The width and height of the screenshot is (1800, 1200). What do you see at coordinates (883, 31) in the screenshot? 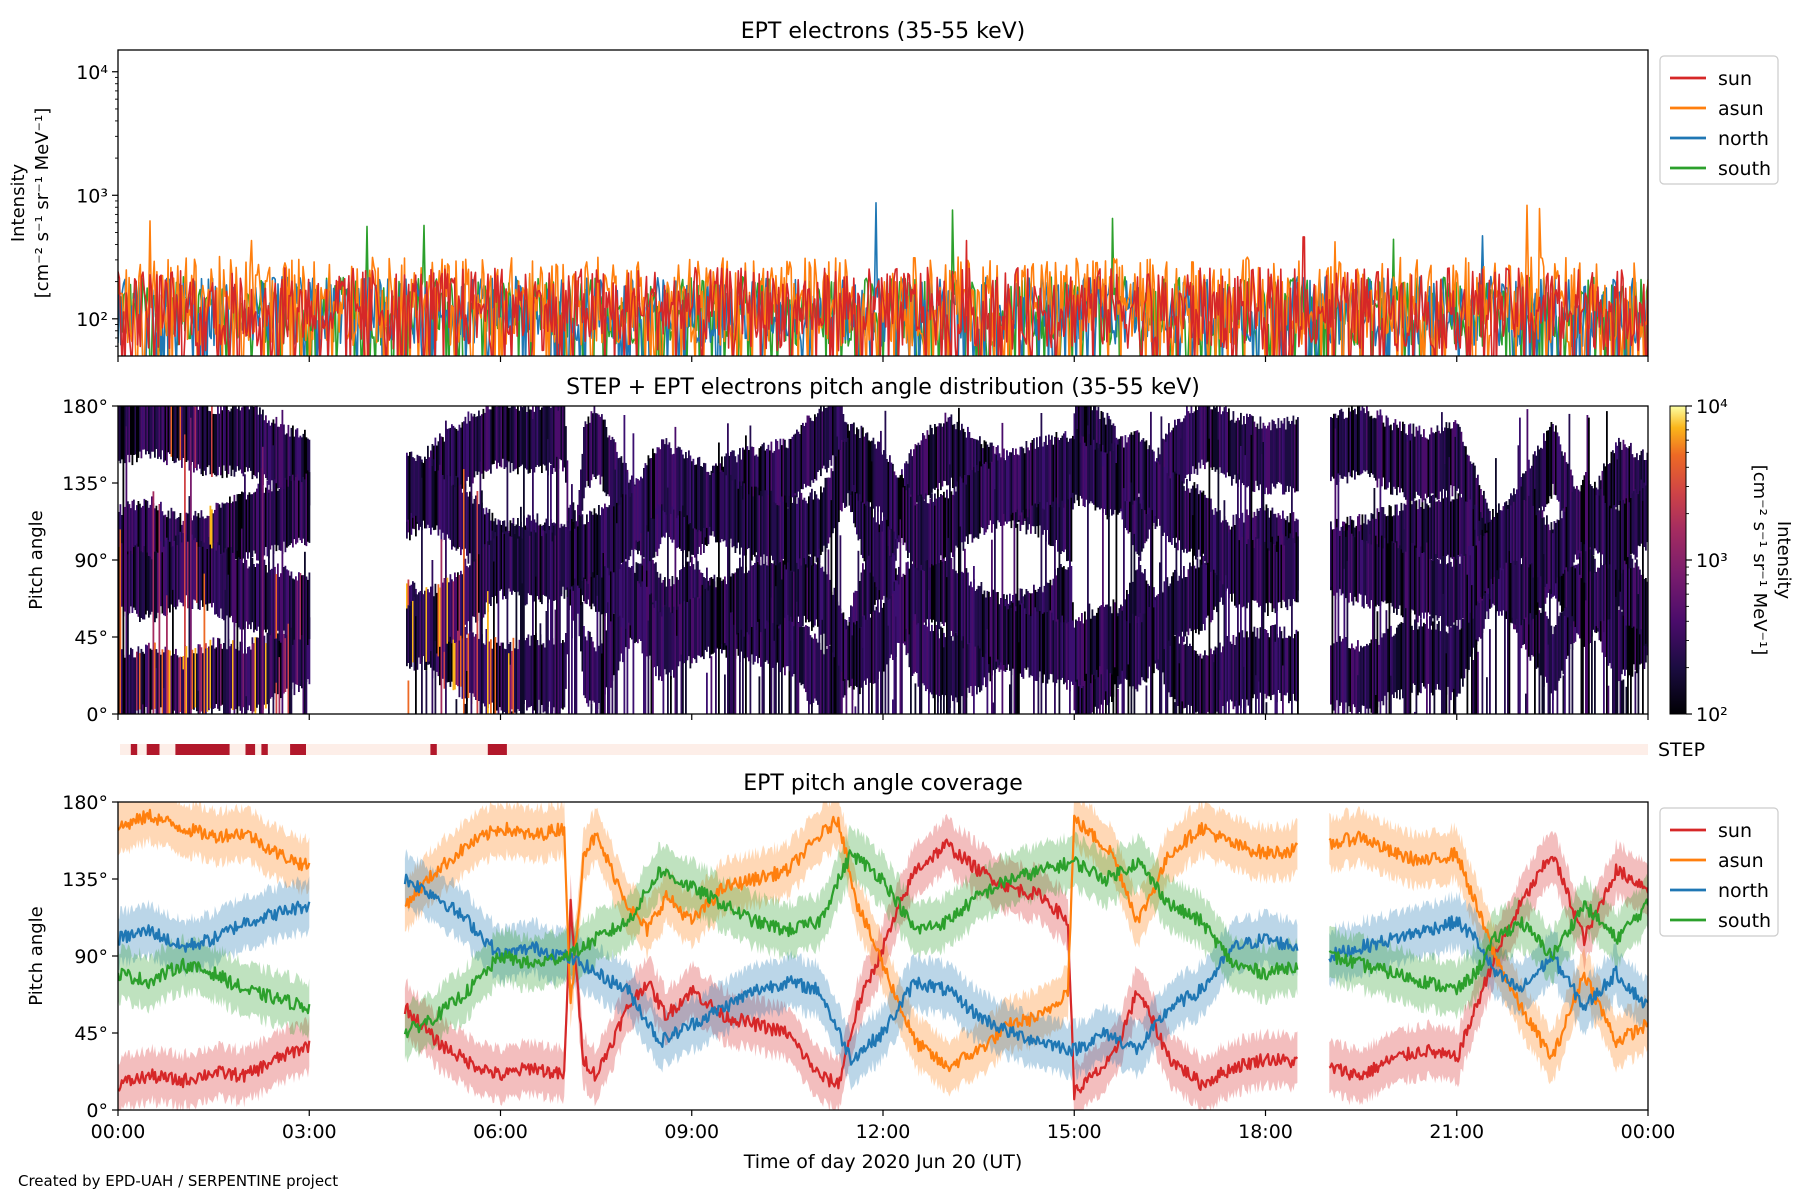
I see `intensity-title: EPT electrons (35-55 keV)` at bounding box center [883, 31].